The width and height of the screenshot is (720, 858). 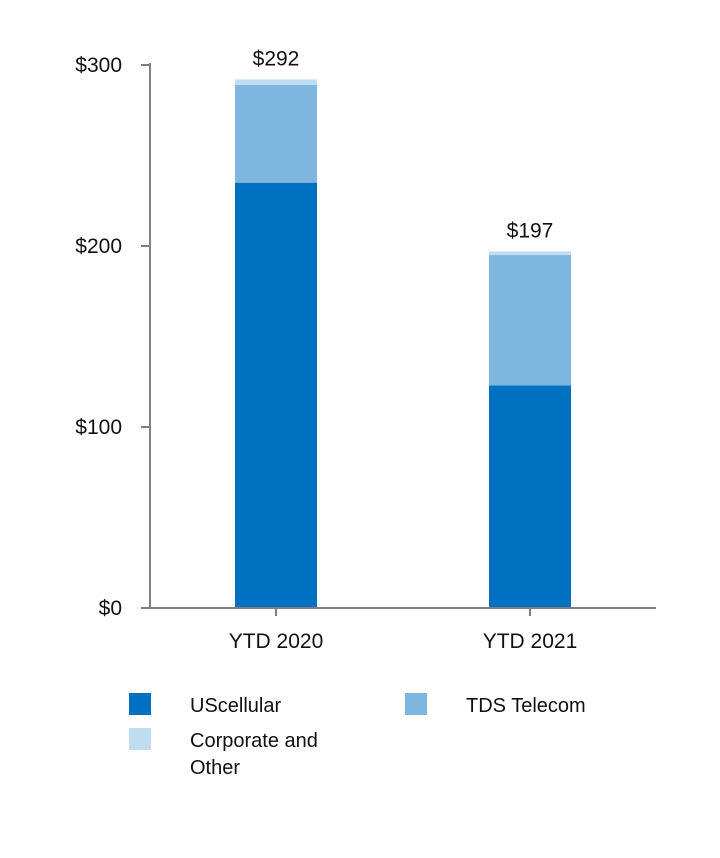 I want to click on x-tick-label: YTD 2020, so click(x=276, y=641).